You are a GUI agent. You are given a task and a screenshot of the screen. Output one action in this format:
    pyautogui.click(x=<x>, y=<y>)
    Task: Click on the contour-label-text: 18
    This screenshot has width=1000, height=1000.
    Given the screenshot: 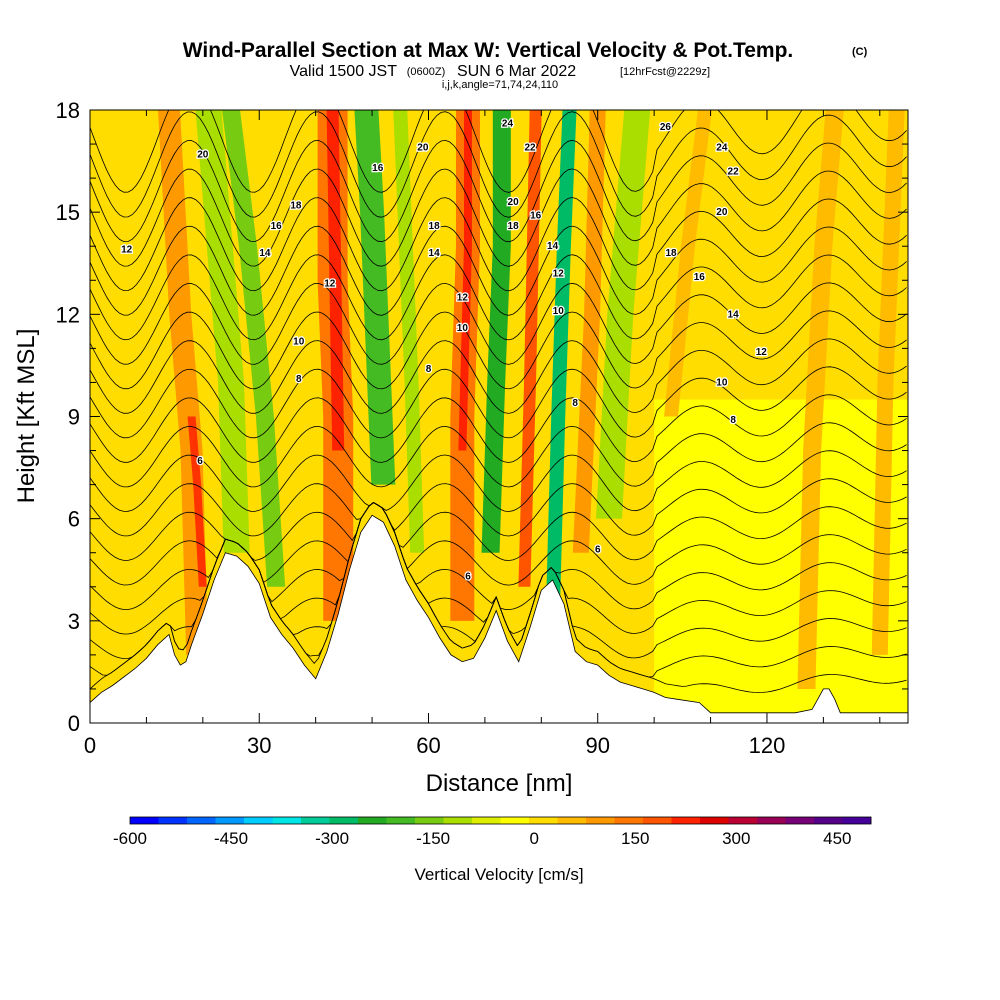 What is the action you would take?
    pyautogui.click(x=671, y=253)
    